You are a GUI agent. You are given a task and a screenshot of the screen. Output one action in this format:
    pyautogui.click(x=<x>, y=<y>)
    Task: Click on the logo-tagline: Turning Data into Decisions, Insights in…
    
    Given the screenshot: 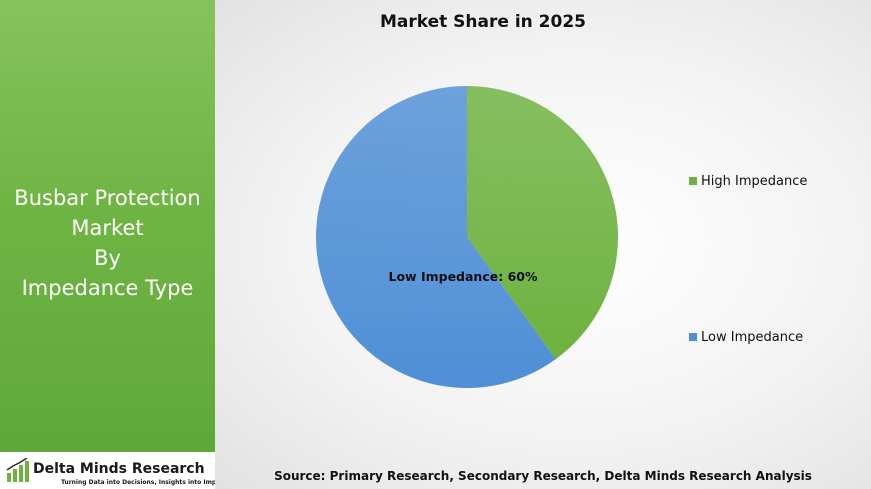 What is the action you would take?
    pyautogui.click(x=144, y=482)
    